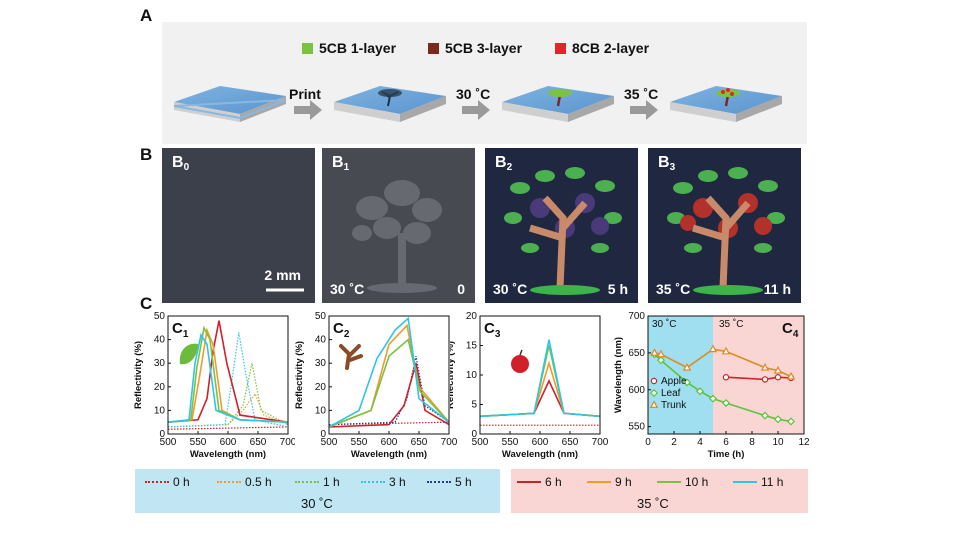 This screenshot has width=960, height=540. Describe the element at coordinates (317, 503) in the screenshot. I see `legend-30c-title: 30 ˚C` at that location.